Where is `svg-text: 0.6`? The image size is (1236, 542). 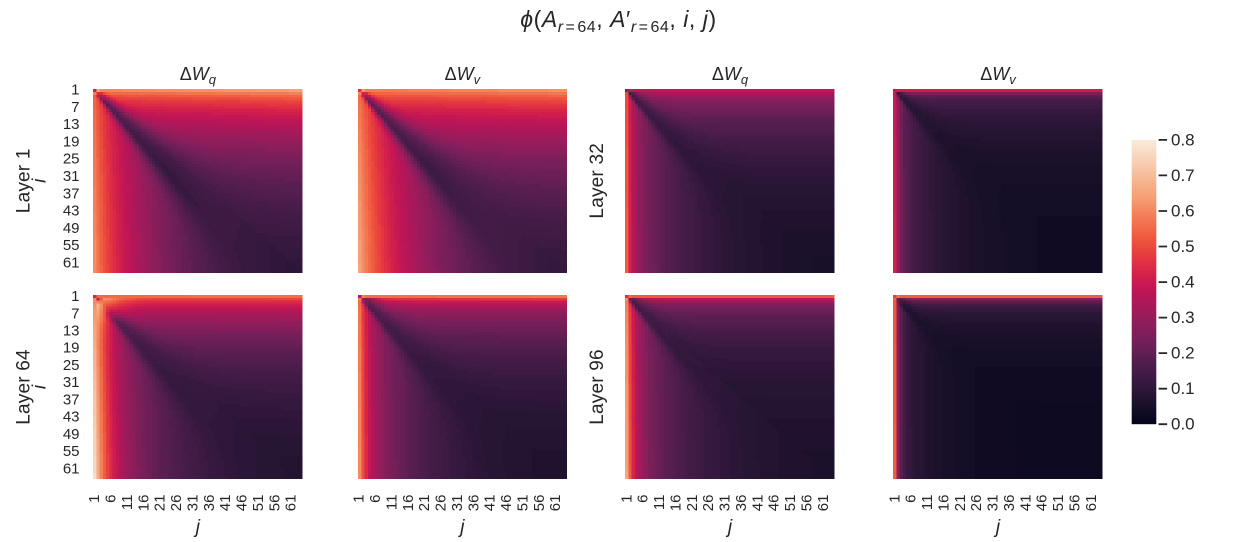
svg-text: 0.6 is located at coordinates (1183, 211).